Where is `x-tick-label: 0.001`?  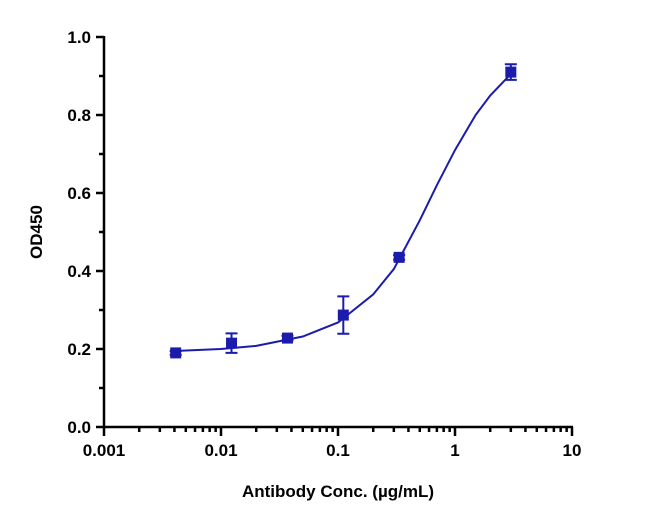 x-tick-label: 0.001 is located at coordinates (104, 450).